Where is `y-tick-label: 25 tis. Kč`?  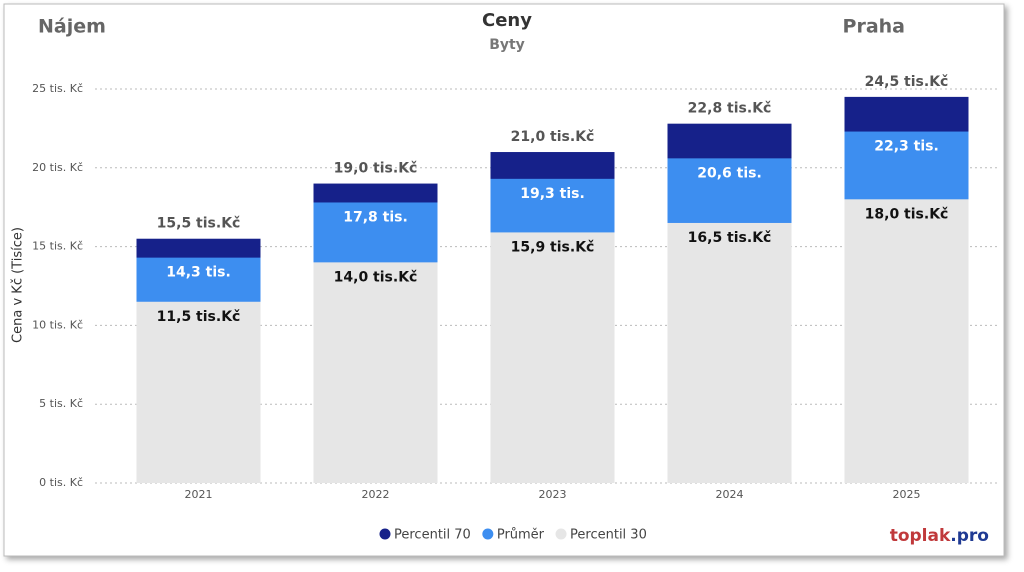 y-tick-label: 25 tis. Kč is located at coordinates (57, 88).